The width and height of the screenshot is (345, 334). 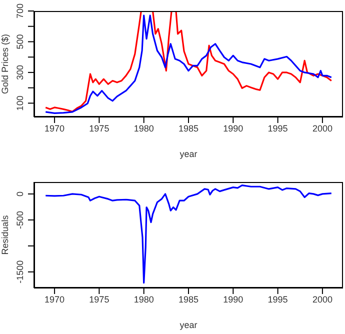 I want to click on y-tick-label: 0, so click(x=20, y=193).